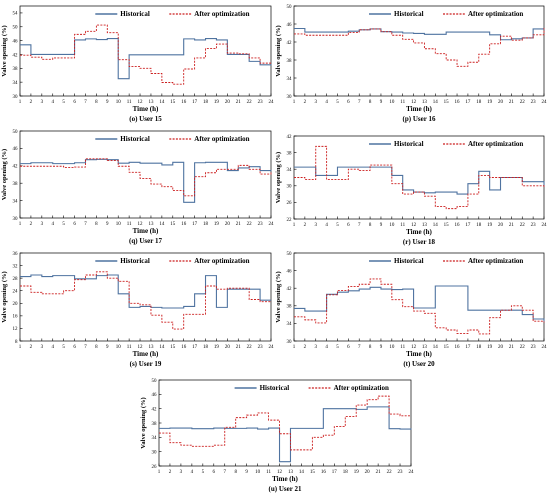 The width and height of the screenshot is (550, 494). What do you see at coordinates (155, 424) in the screenshot?
I see `y-tick-label: 38` at bounding box center [155, 424].